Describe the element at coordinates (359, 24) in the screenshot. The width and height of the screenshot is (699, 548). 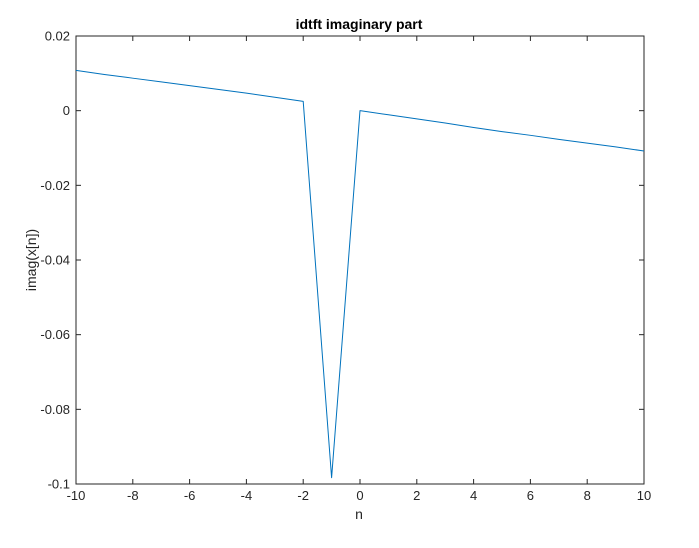
I see `chart-title: idtft imaginary part` at that location.